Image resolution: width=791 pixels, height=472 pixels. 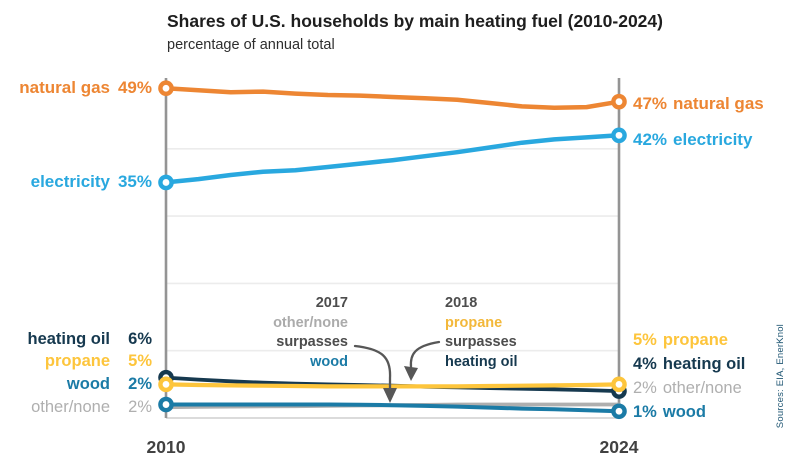 I want to click on end-label-electricity: 42% electricity, so click(x=692, y=140).